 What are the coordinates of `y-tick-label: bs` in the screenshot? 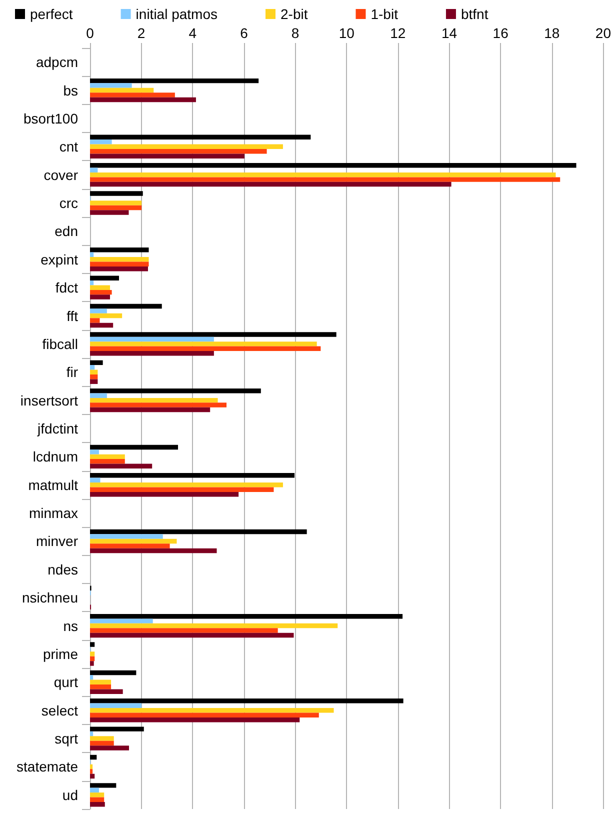 It's located at (70, 90).